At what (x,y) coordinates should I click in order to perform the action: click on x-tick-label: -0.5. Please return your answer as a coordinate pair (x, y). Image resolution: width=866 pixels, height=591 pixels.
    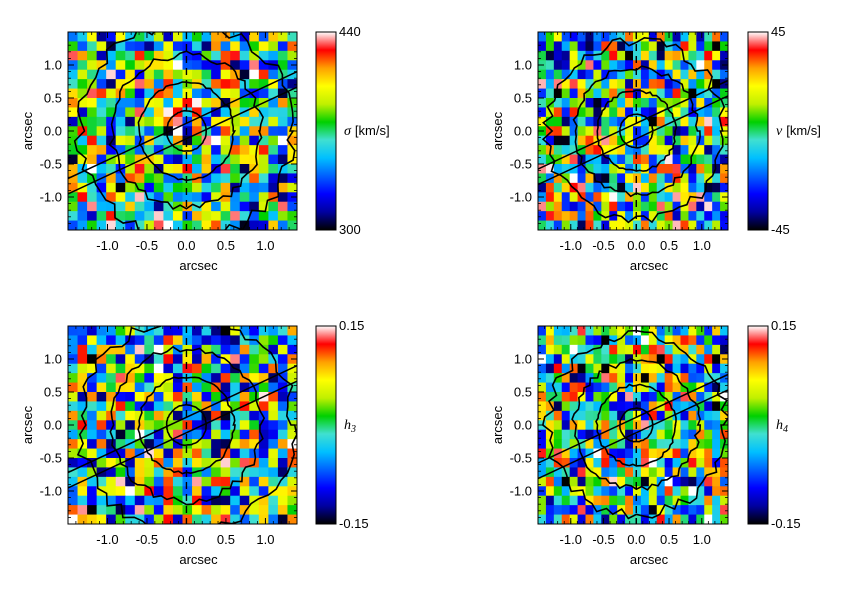
    Looking at the image, I should click on (147, 245).